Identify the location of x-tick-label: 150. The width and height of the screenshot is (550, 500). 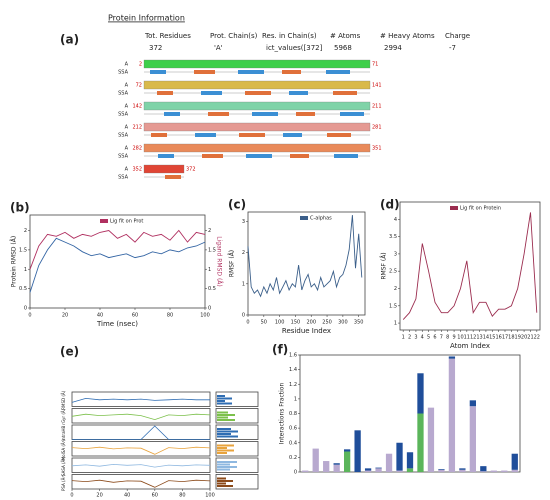
(296, 323).